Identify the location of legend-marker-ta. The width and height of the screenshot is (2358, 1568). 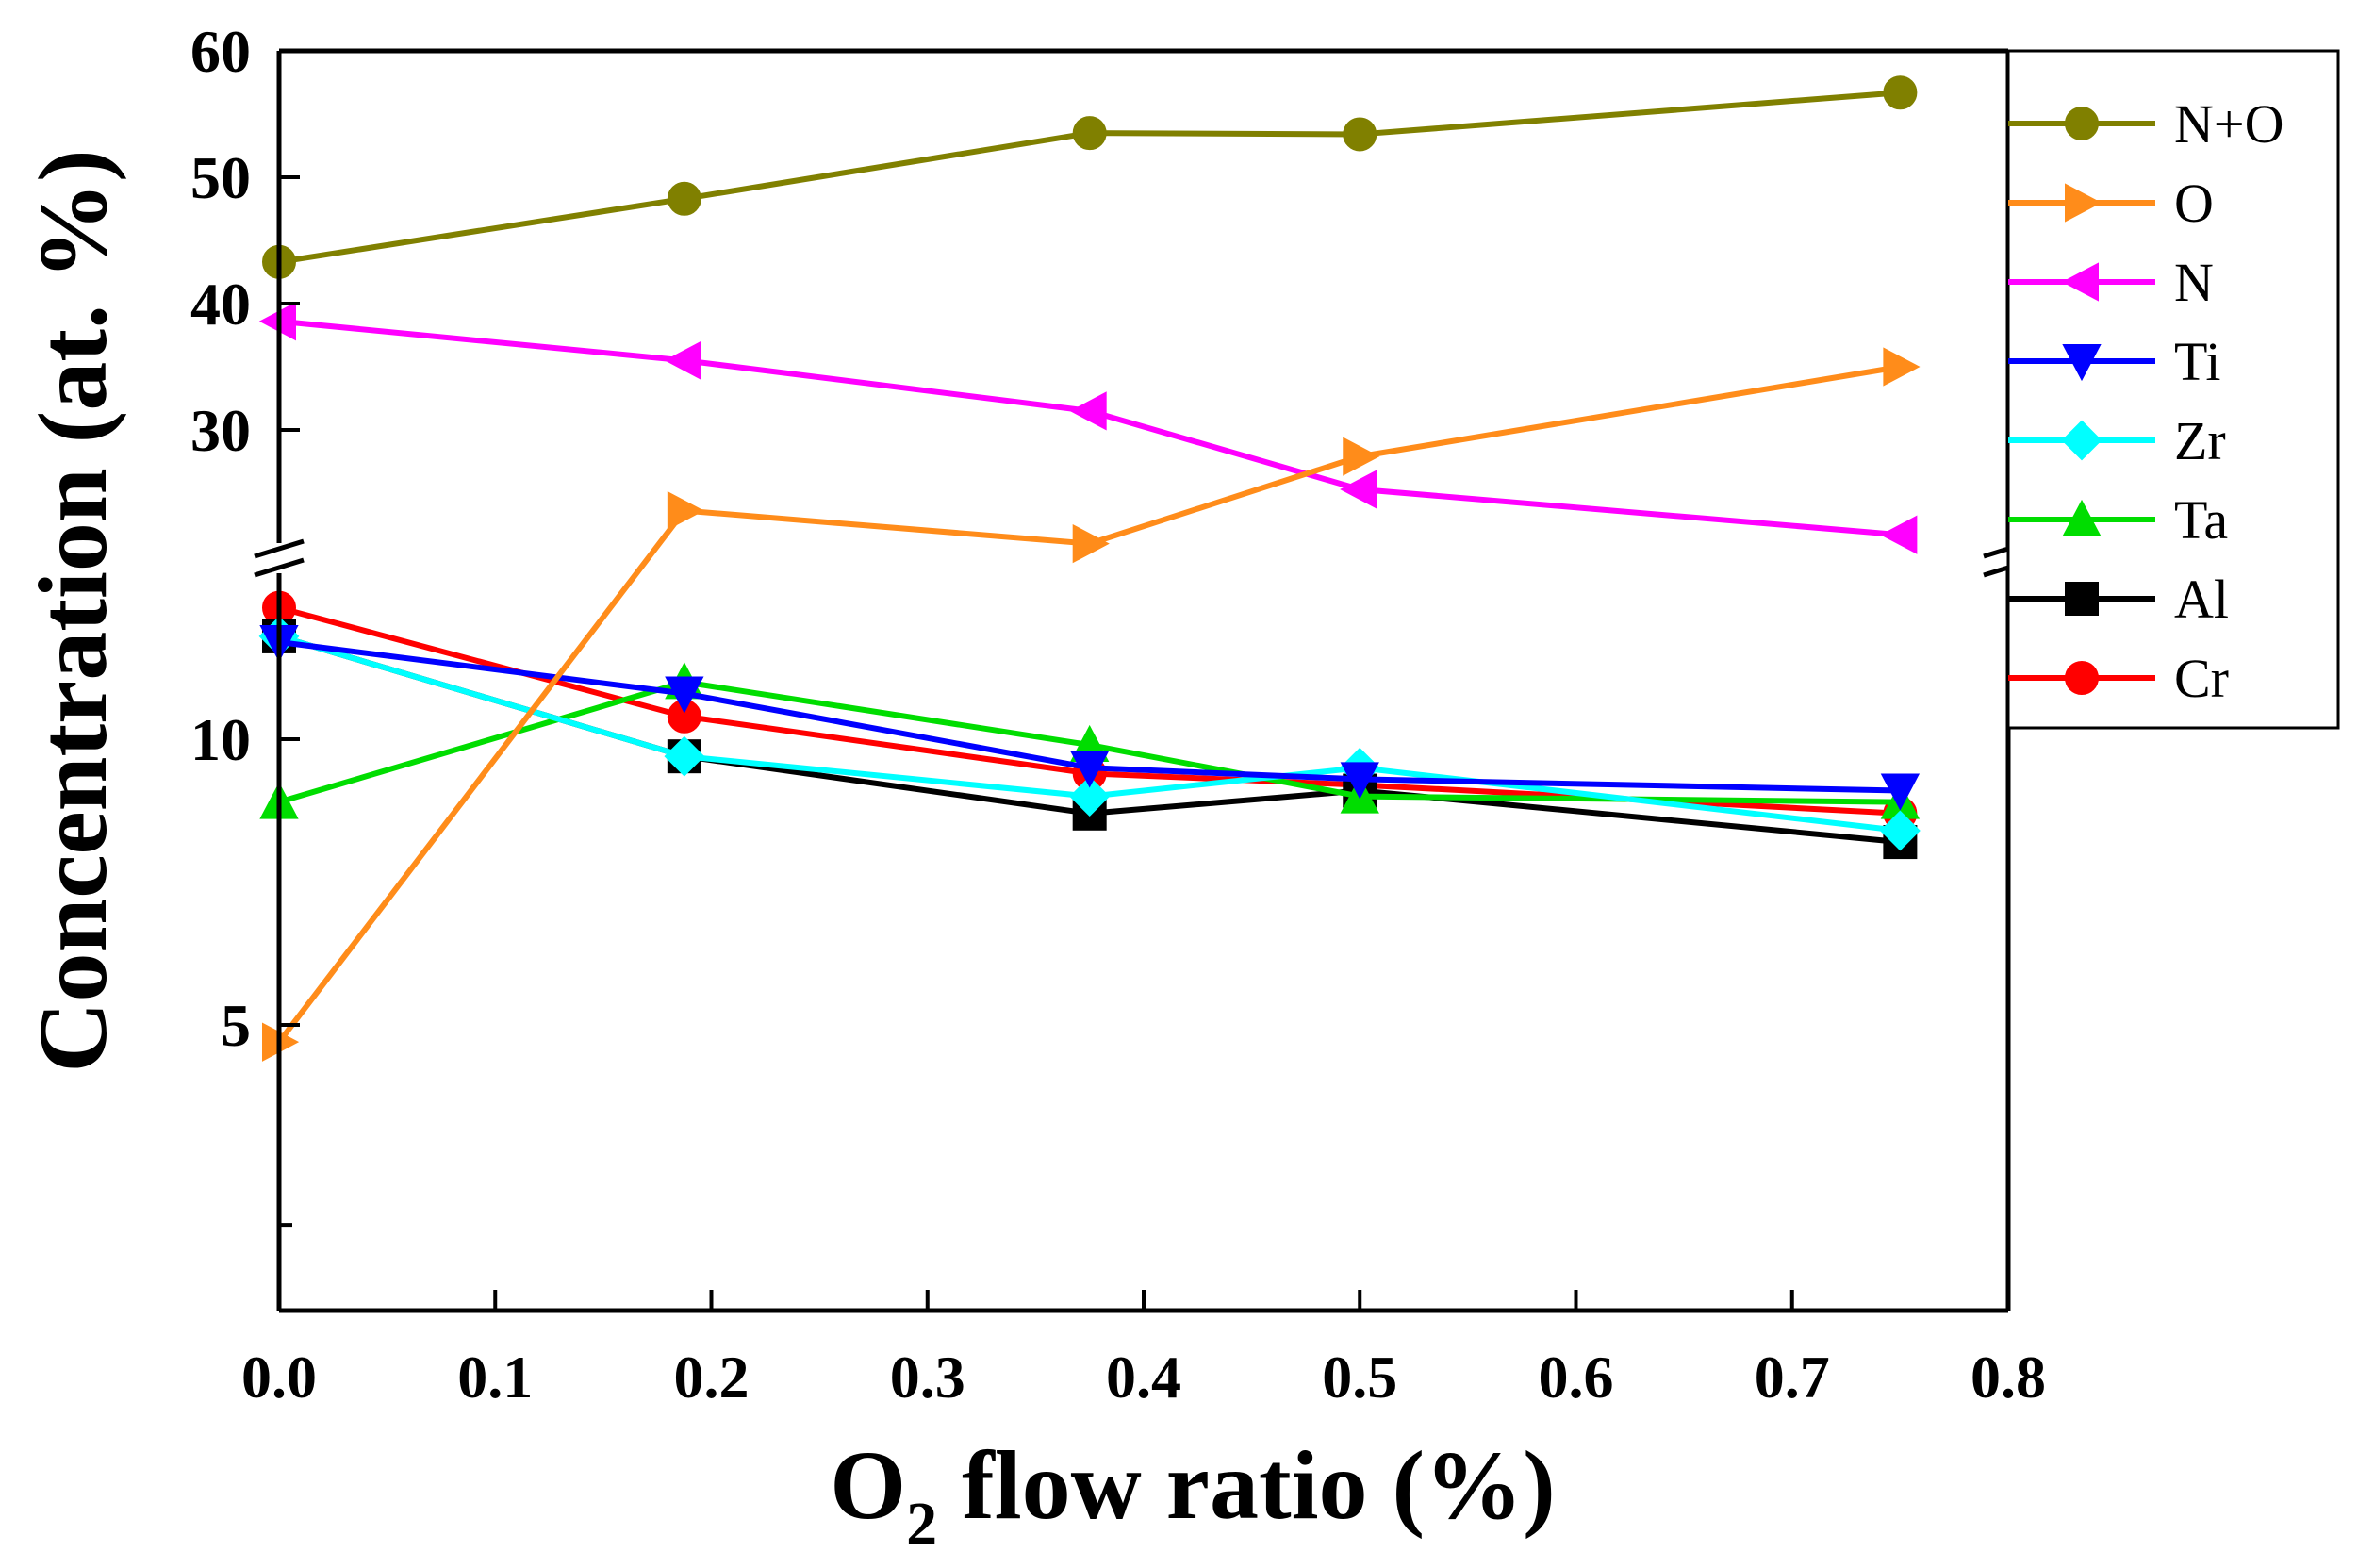
(2082, 518).